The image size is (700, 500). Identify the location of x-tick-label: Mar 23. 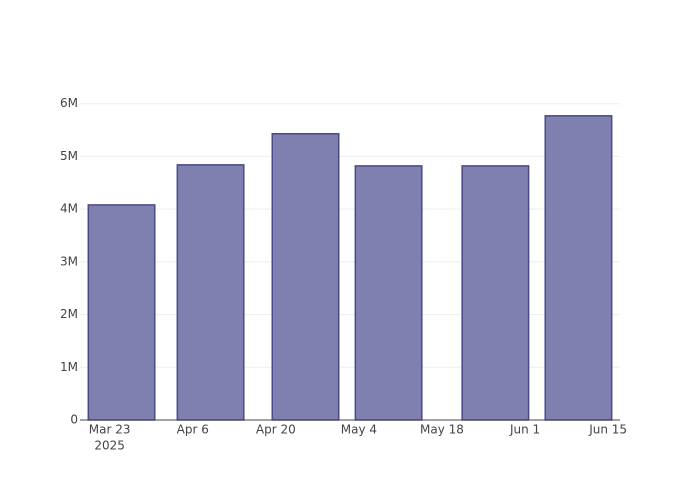
(110, 430).